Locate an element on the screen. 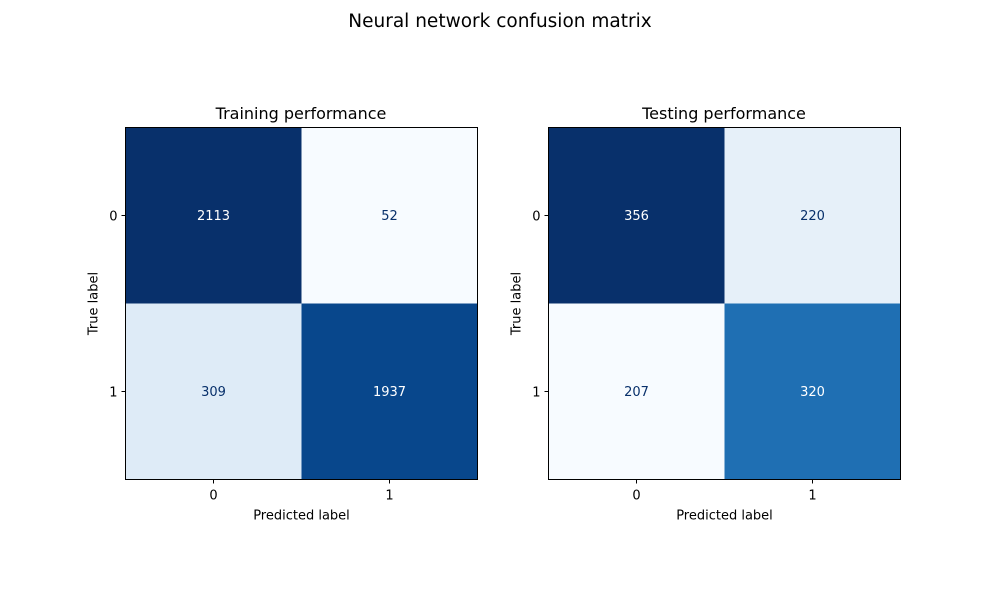 This screenshot has width=1000, height=600. testing-ylabel: True label is located at coordinates (517, 304).